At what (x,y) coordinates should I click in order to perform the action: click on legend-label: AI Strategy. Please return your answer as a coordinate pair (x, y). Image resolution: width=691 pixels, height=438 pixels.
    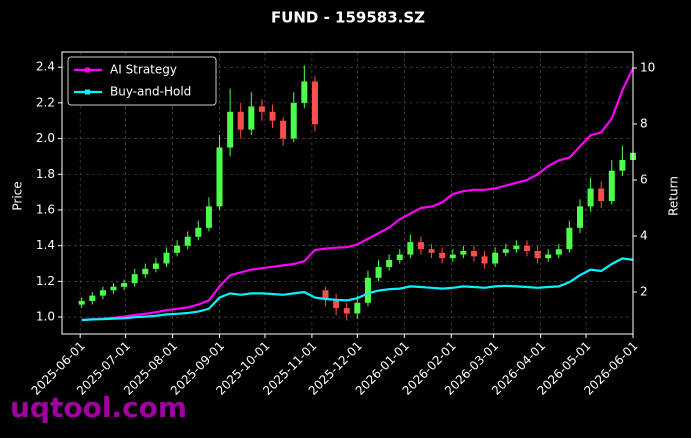
    Looking at the image, I should click on (143, 70).